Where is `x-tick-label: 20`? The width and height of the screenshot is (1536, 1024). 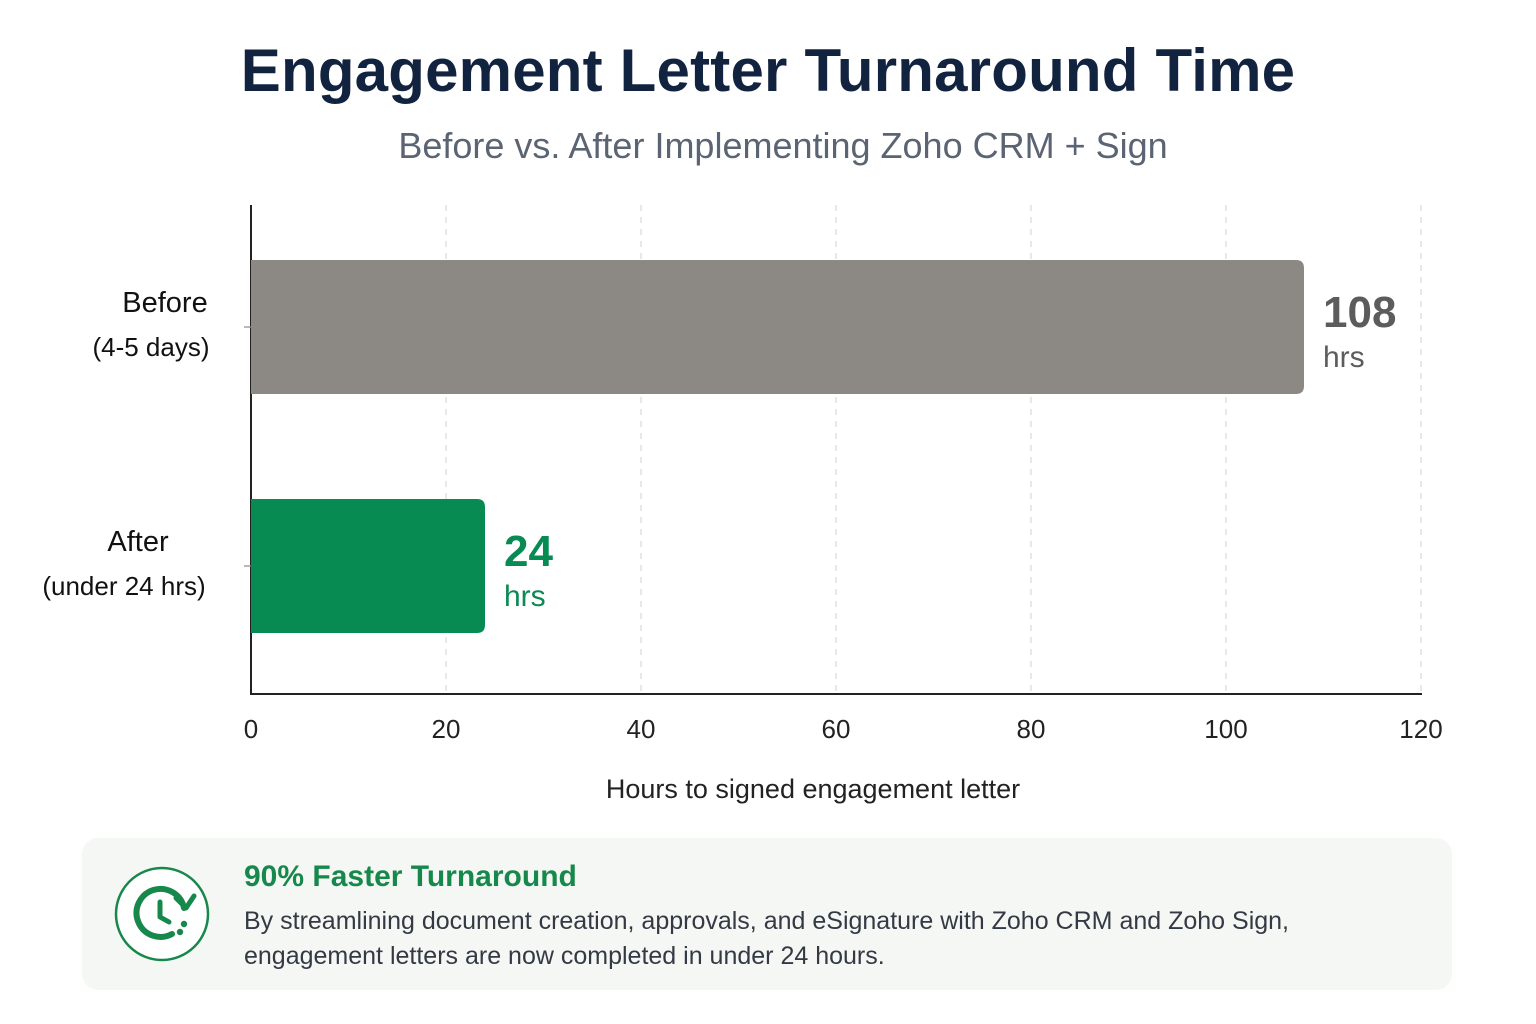 x-tick-label: 20 is located at coordinates (446, 729).